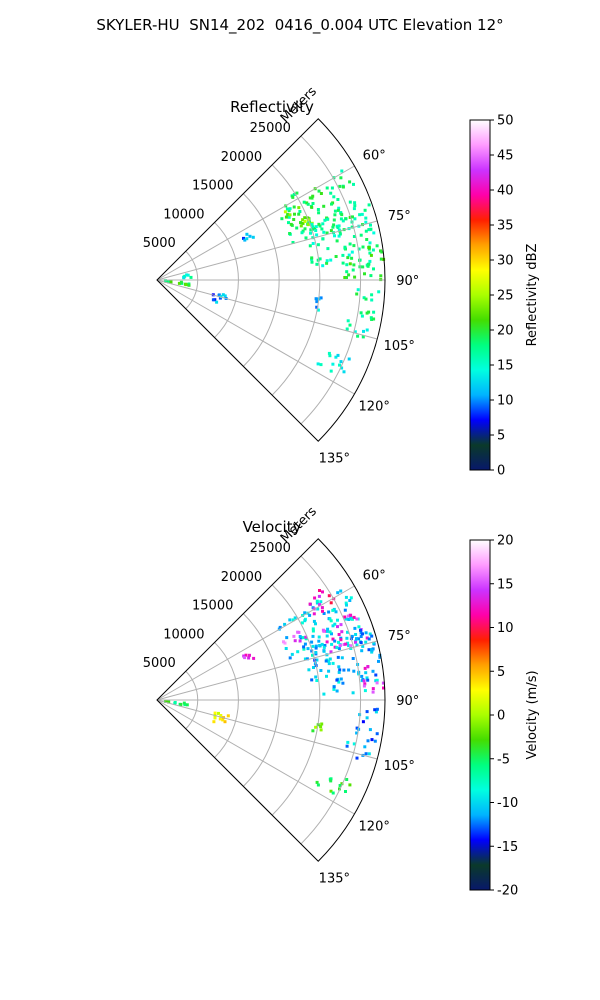  What do you see at coordinates (334, 878) in the screenshot?
I see `azimuth-tick-label: 135°` at bounding box center [334, 878].